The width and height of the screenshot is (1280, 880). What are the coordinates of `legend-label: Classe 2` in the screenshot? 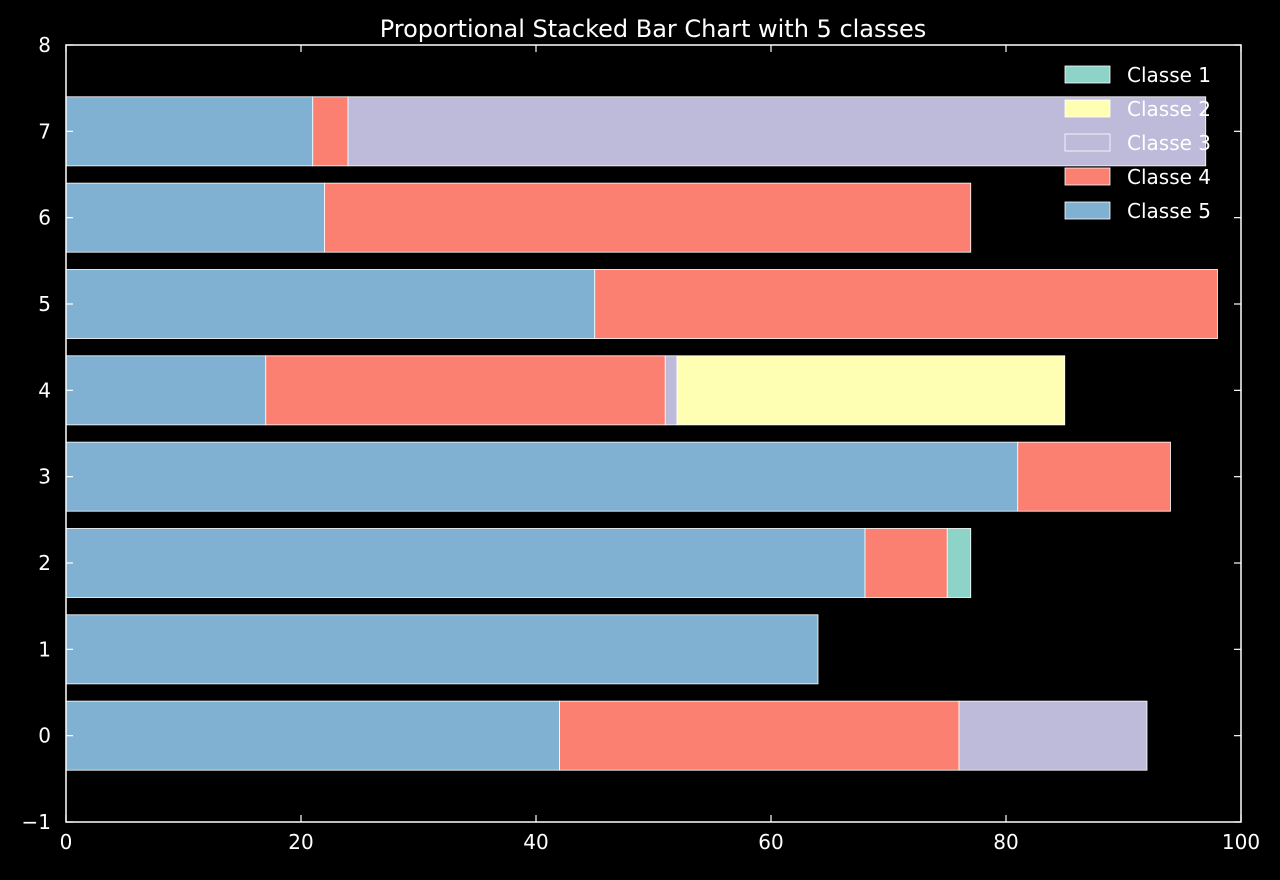 It's located at (1169, 109).